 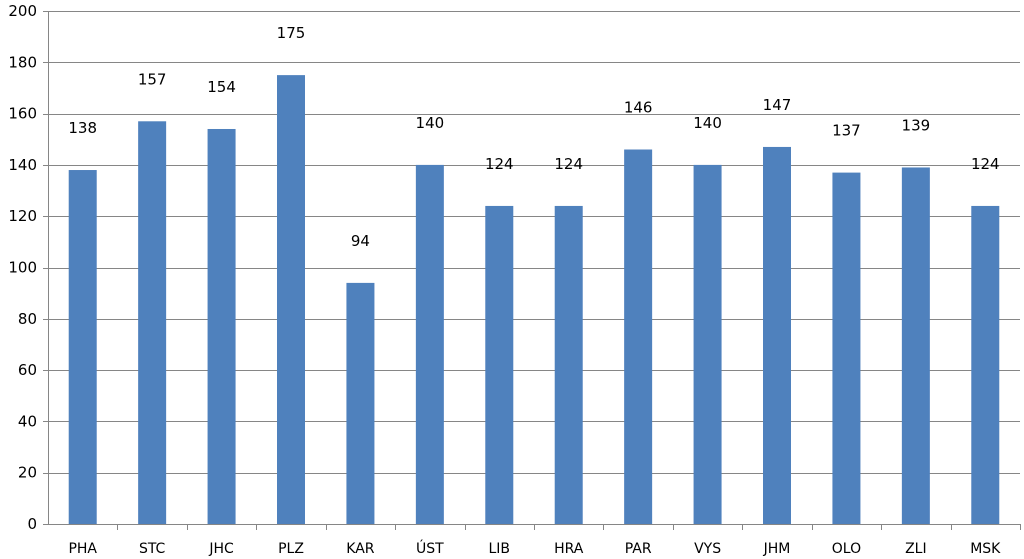 What do you see at coordinates (152, 549) in the screenshot?
I see `x-tick-label: STC` at bounding box center [152, 549].